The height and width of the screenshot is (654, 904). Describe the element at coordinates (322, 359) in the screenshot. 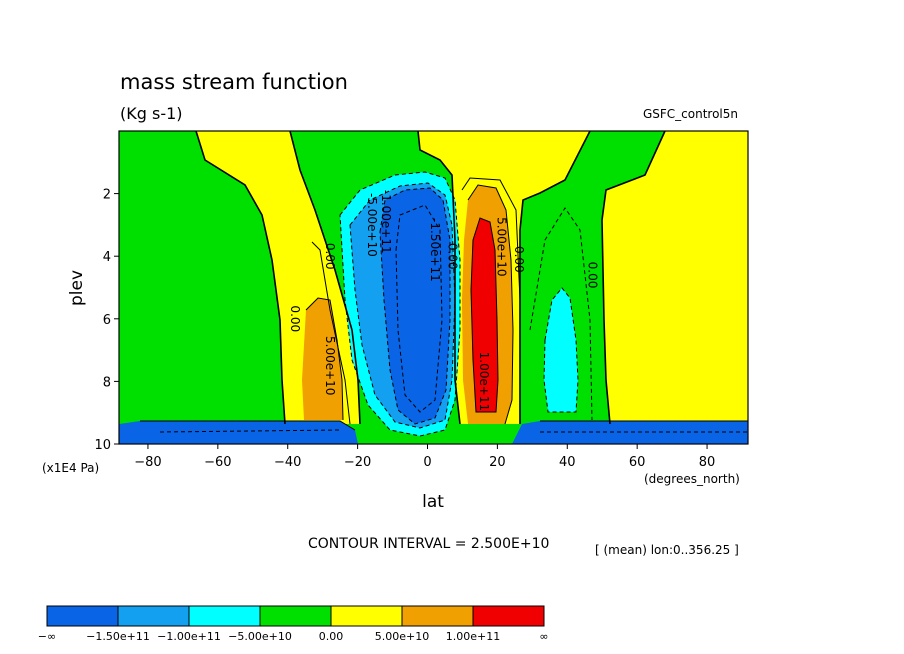

I see `region-orange-sh` at that location.